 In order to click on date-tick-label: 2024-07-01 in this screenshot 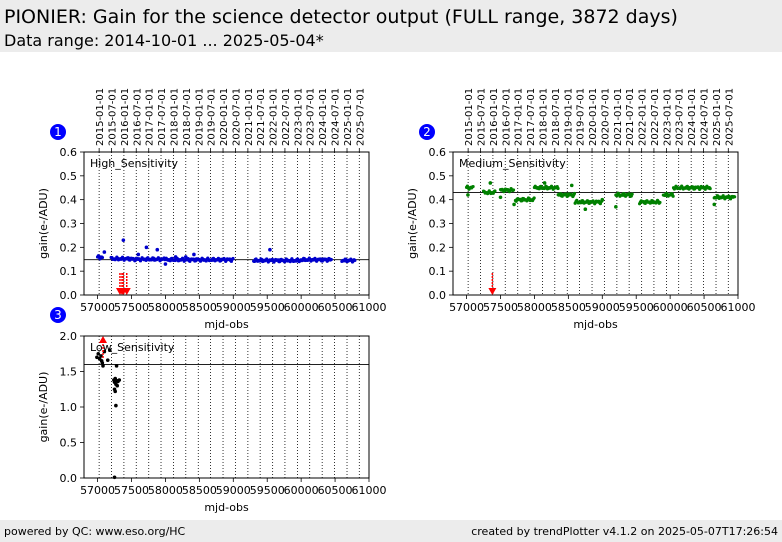, I will do `click(336, 117)`.